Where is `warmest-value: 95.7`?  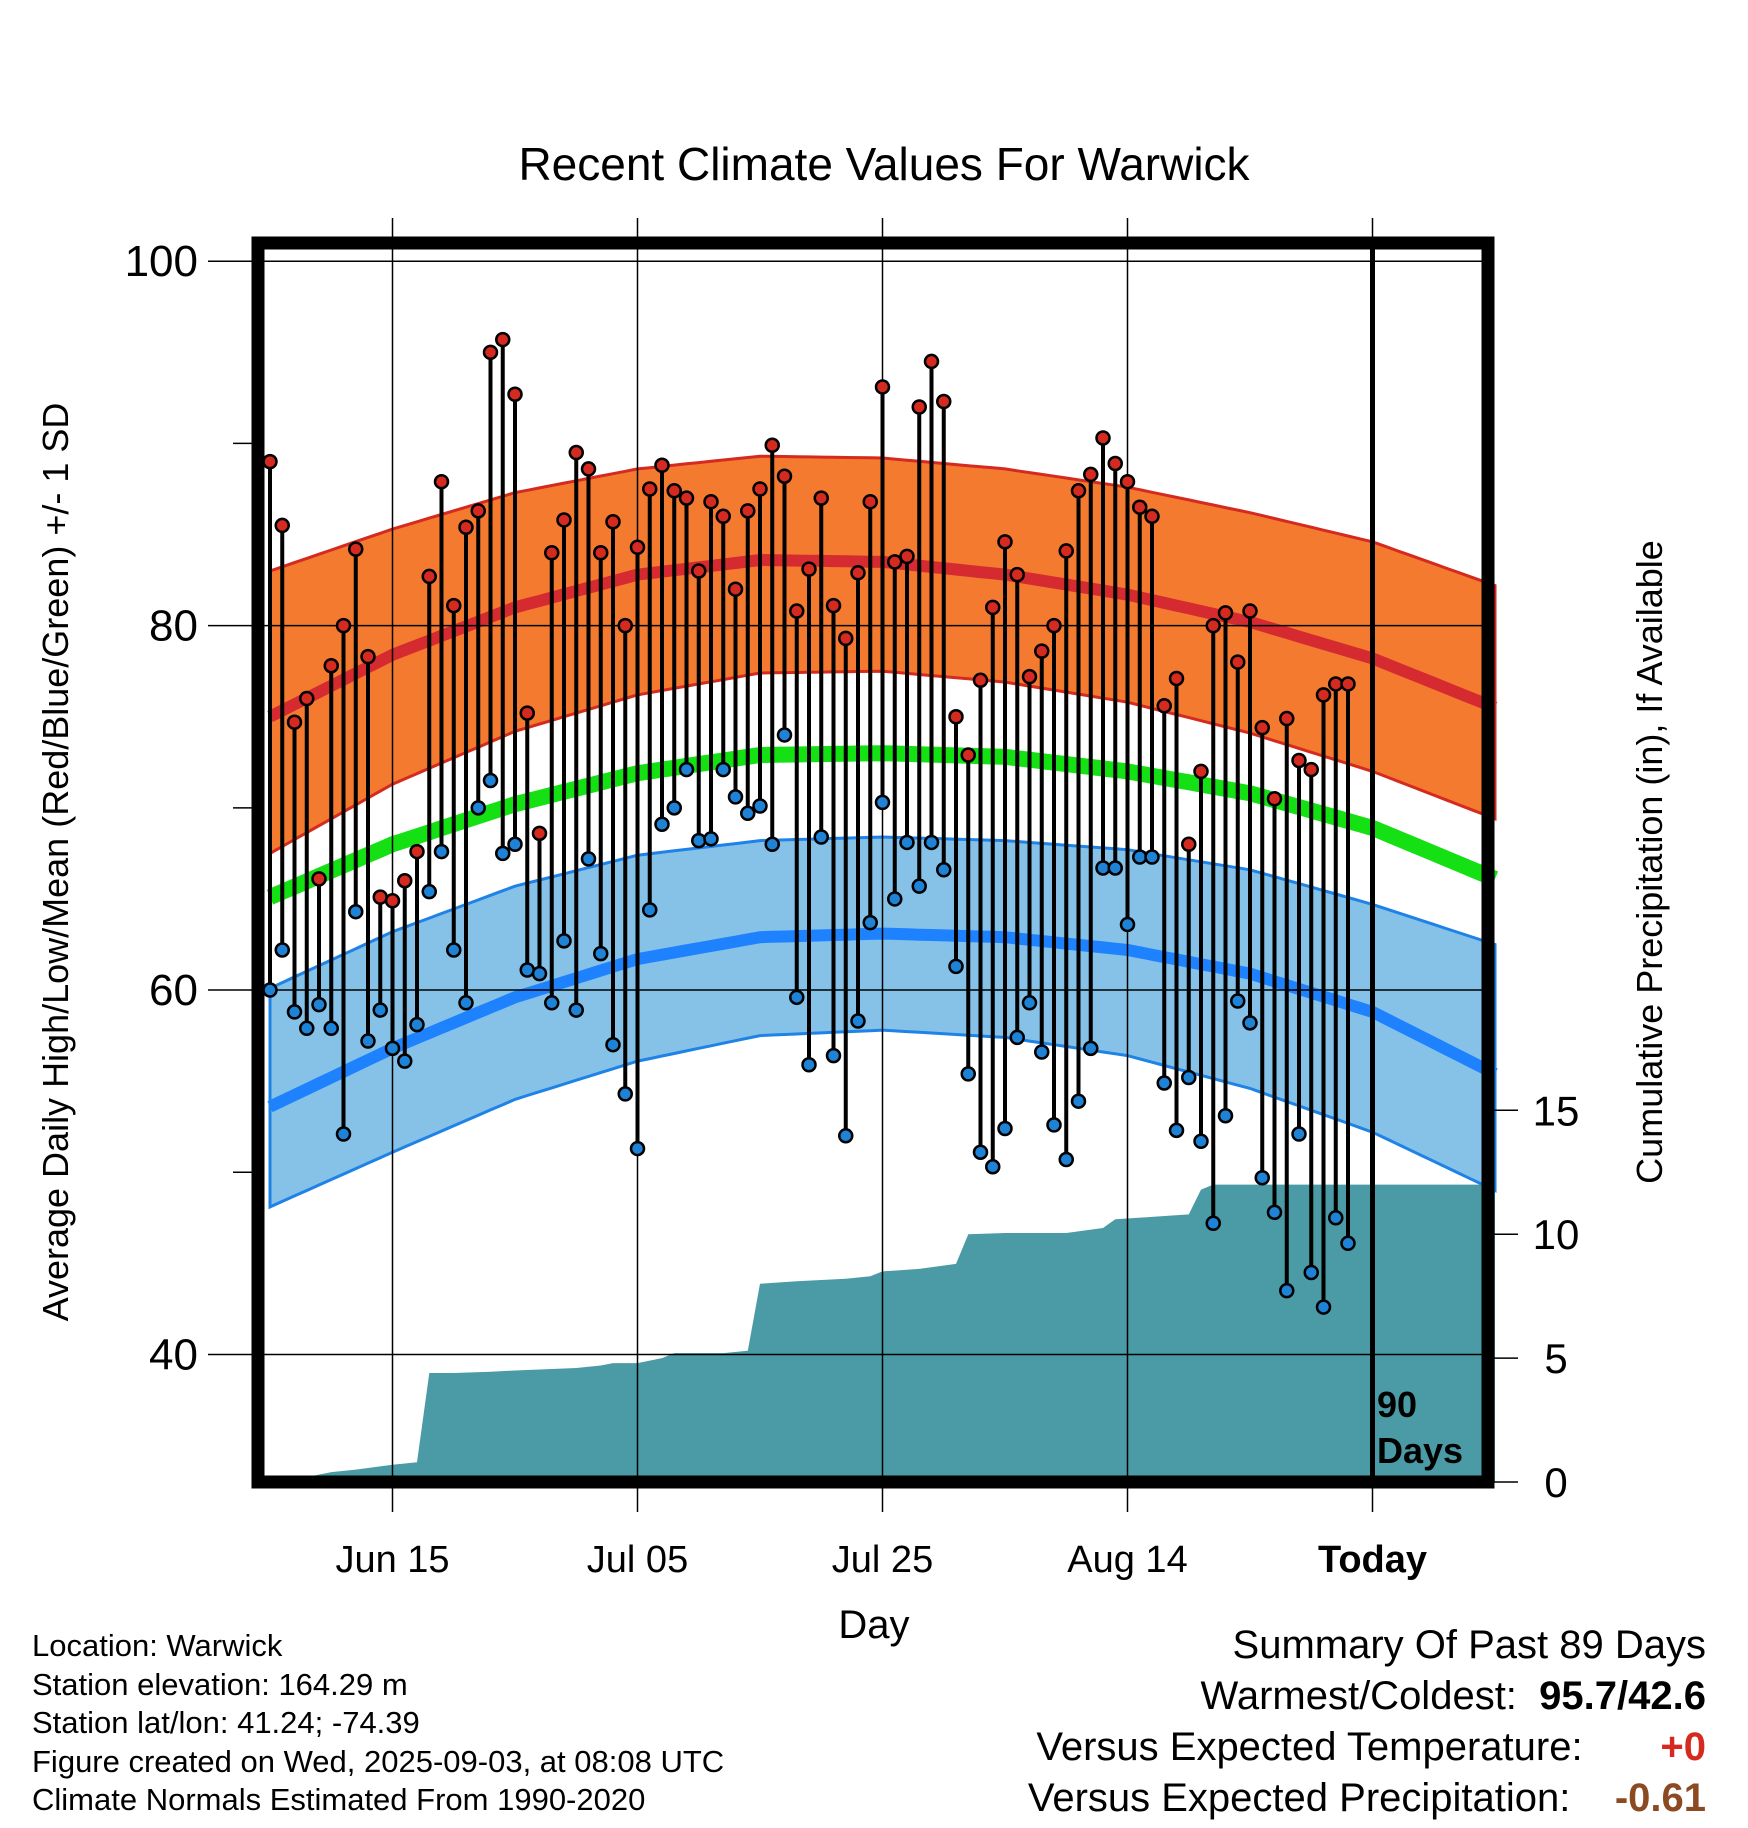
warmest-value: 95.7 is located at coordinates (1578, 1696).